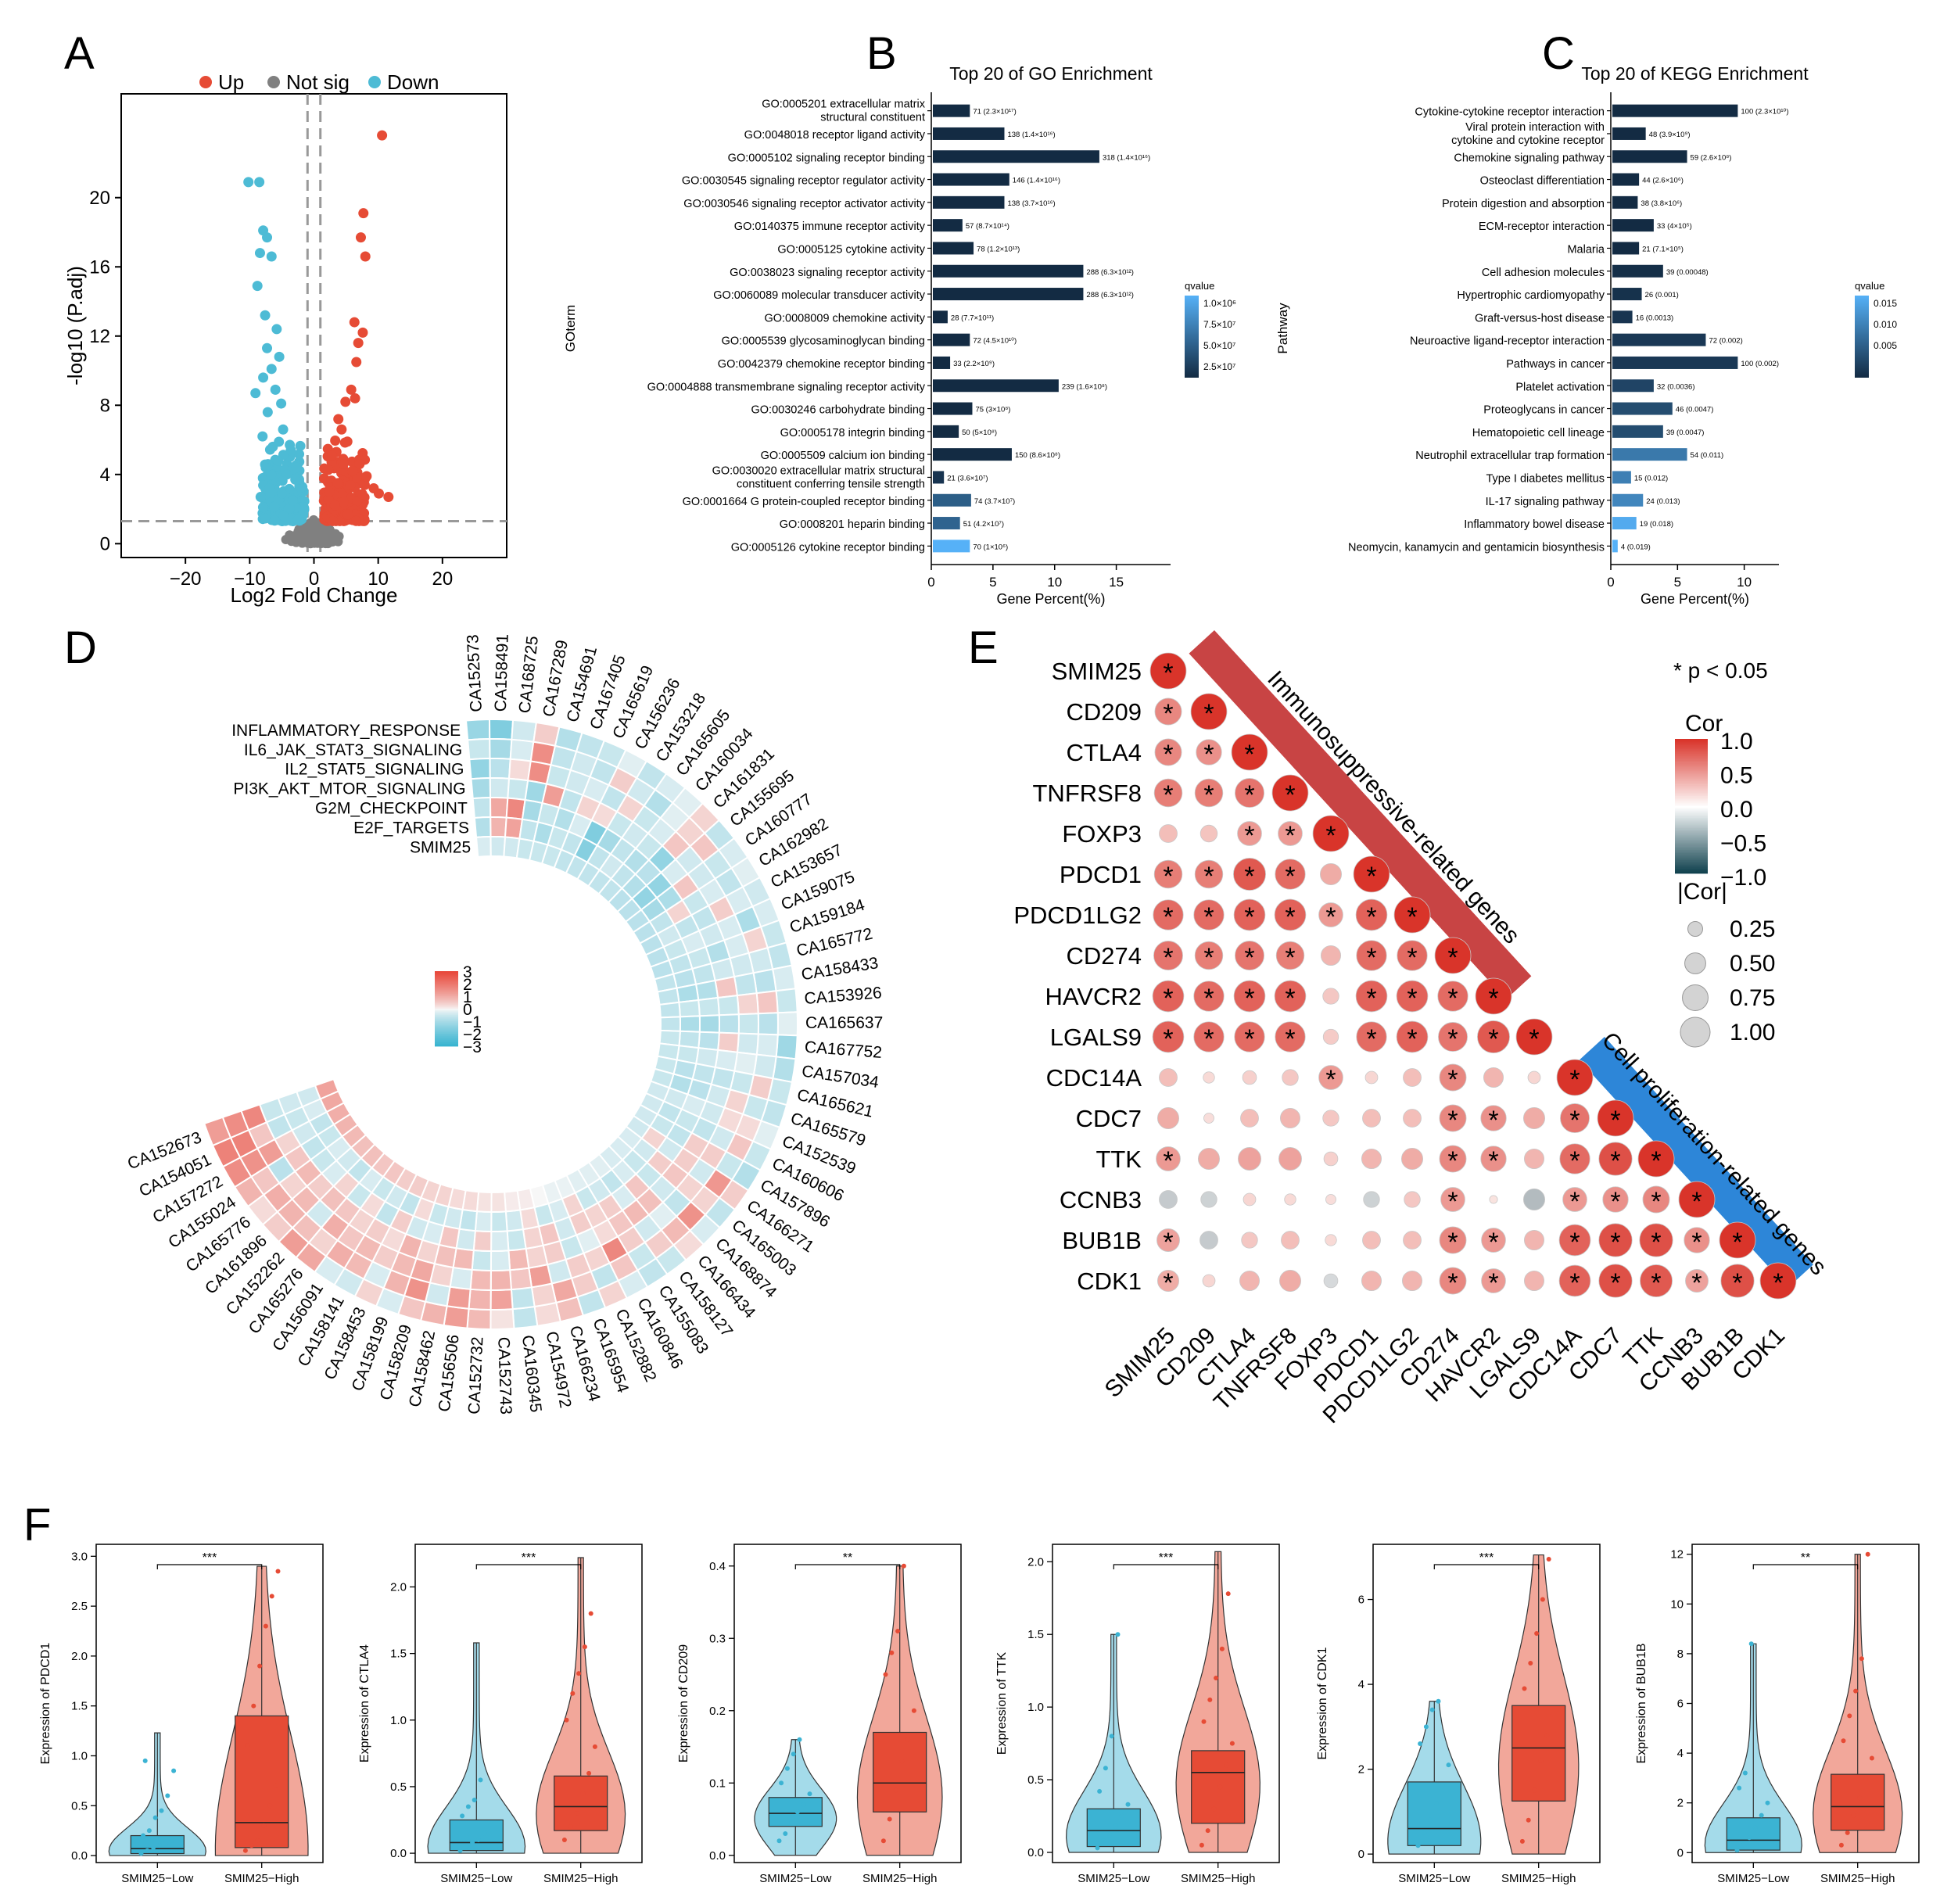 The width and height of the screenshot is (1940, 1904). Describe the element at coordinates (1662, 295) in the screenshot. I see `bar-label: 26 (0.001)` at that location.